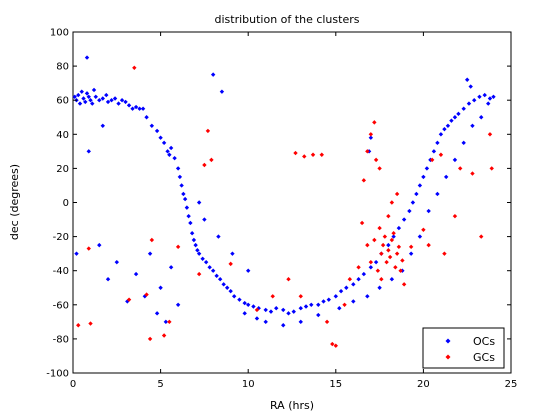 This screenshot has width=560, height=420. Describe the element at coordinates (62, 101) in the screenshot. I see `y-tick-label: 60` at that location.